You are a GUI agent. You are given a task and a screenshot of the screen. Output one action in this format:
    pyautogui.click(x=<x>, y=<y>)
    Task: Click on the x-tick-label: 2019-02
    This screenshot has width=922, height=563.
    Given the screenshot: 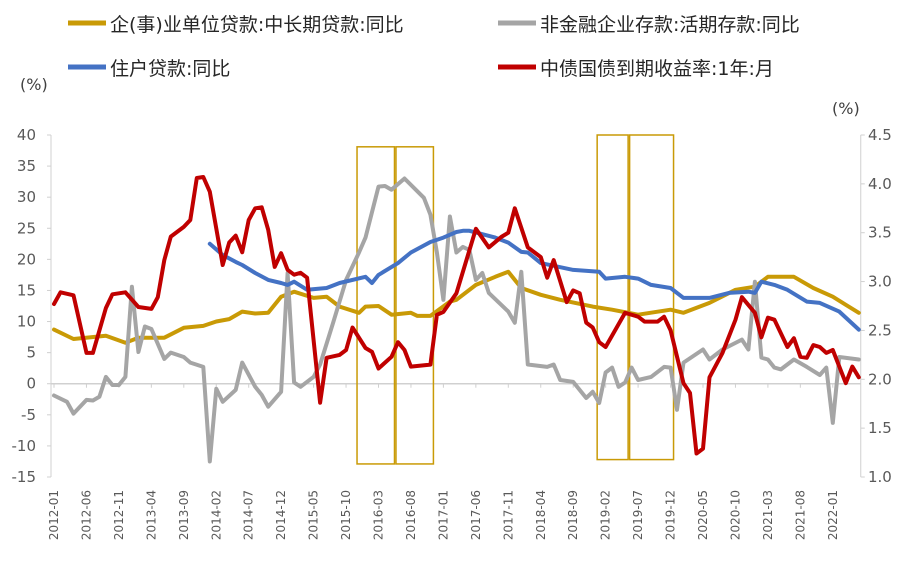 What is the action you would take?
    pyautogui.click(x=606, y=515)
    